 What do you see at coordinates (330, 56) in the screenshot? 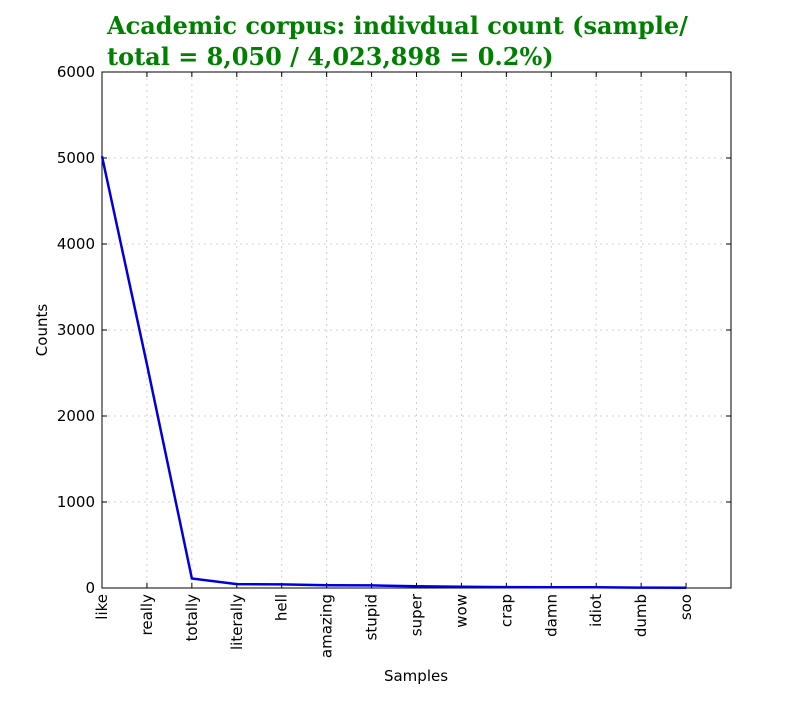
I see `chart-title-line-2: total = 8,050 / 4,023,898 = 0.2%)` at bounding box center [330, 56].